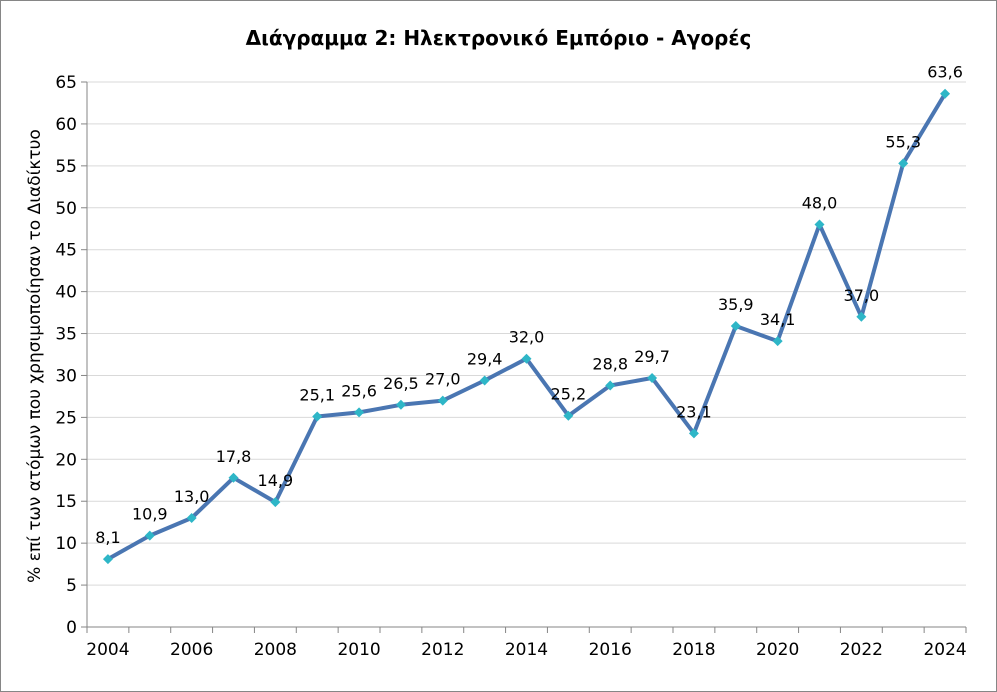  Describe the element at coordinates (485, 358) in the screenshot. I see `data-label: 29,4` at that location.